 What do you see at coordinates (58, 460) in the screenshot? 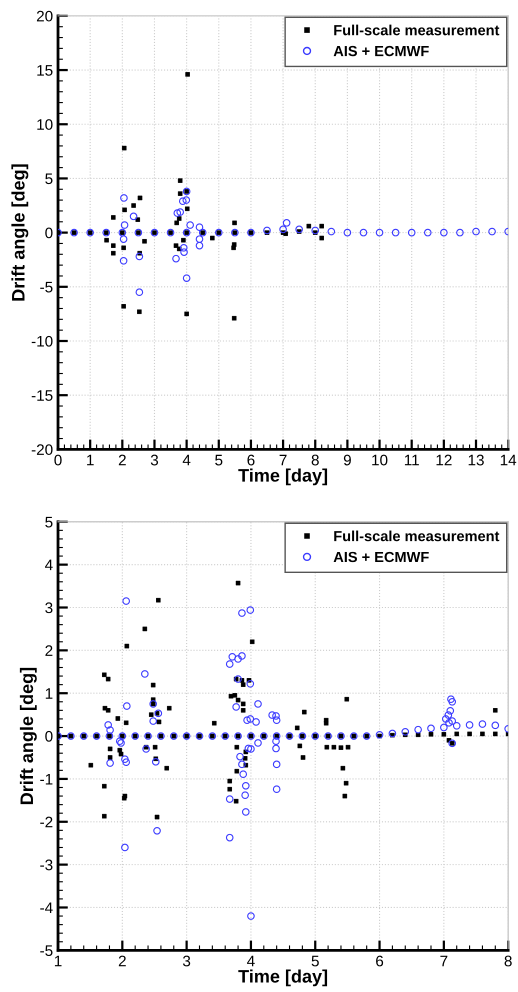
I see `x-tick-label: 0` at bounding box center [58, 460].